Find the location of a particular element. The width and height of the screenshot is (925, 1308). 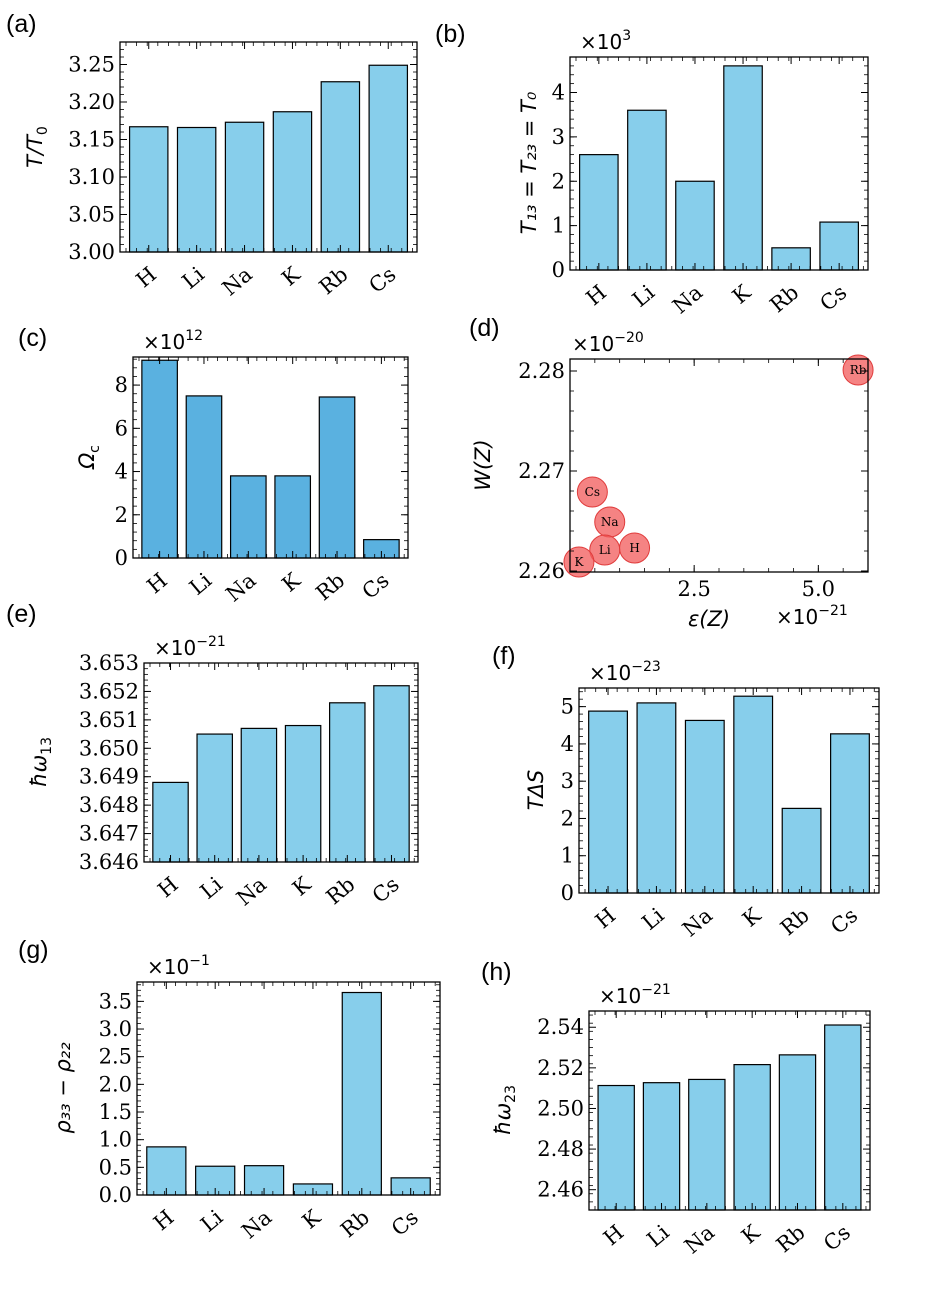

x-tick-label: Na is located at coordinates (237, 281).